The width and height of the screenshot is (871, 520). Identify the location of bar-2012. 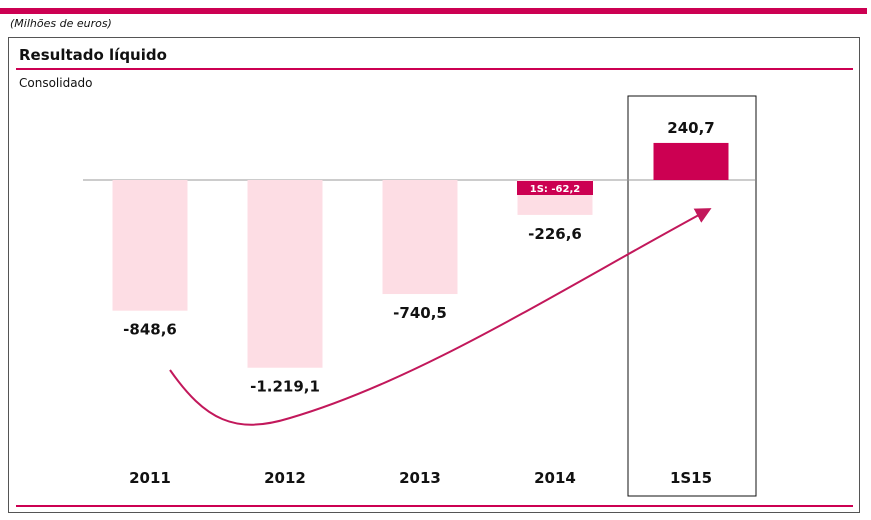
(285, 274).